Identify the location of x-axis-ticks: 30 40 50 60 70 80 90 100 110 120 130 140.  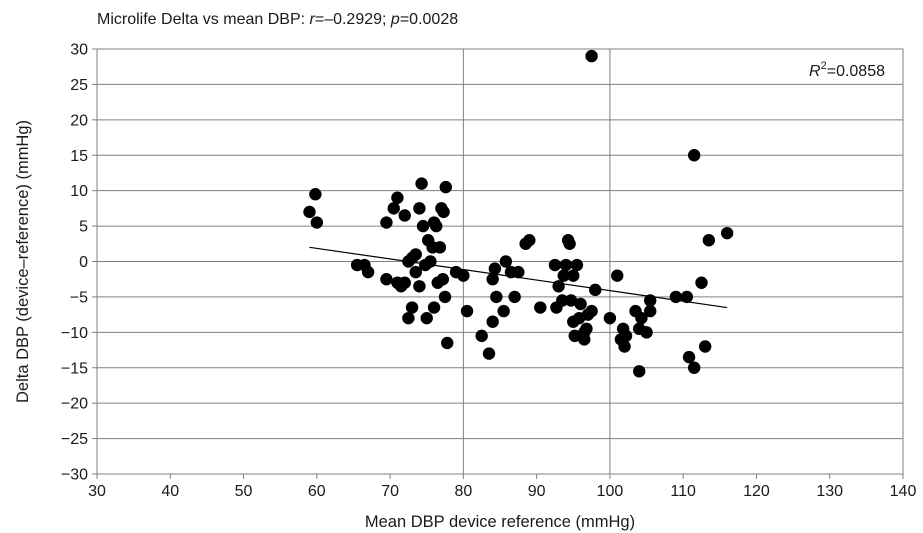
(502, 487).